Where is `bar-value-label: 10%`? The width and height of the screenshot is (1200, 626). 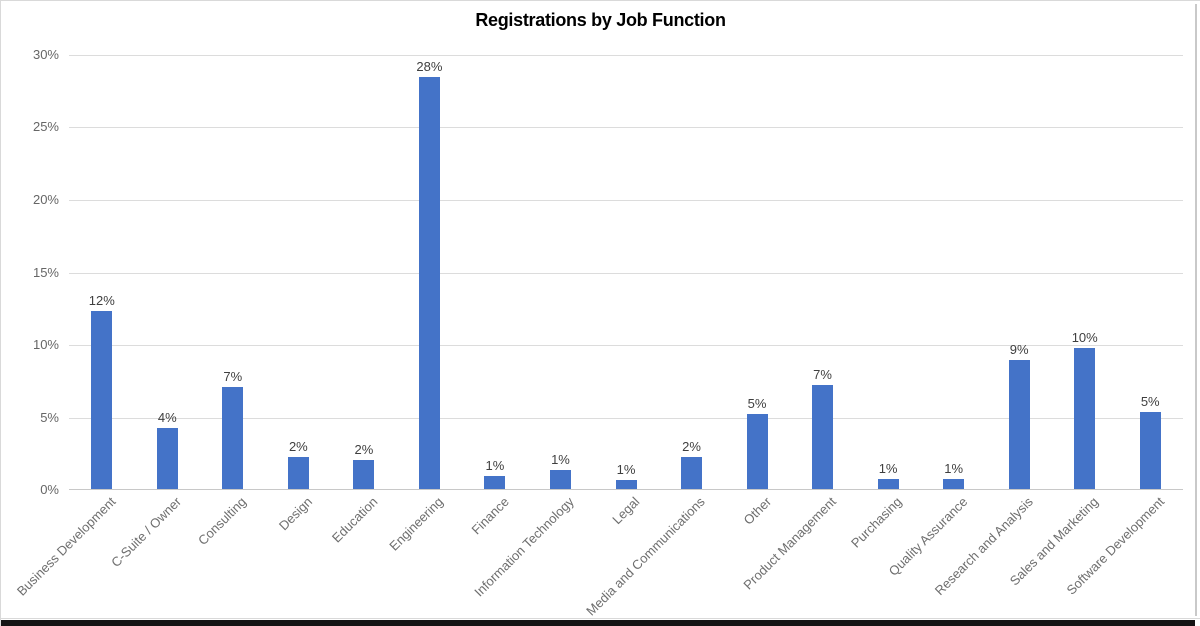 bar-value-label: 10% is located at coordinates (1084, 337).